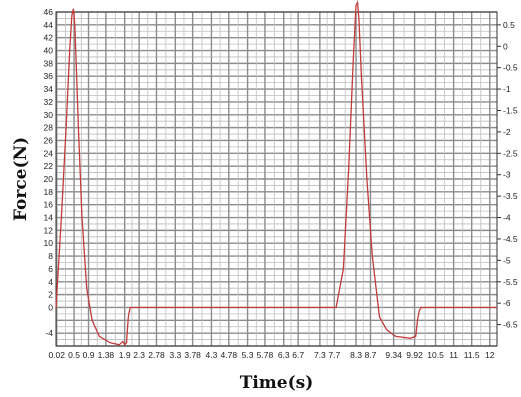 The image size is (521, 397). I want to click on y2-tick-label: -5.5, so click(510, 282).